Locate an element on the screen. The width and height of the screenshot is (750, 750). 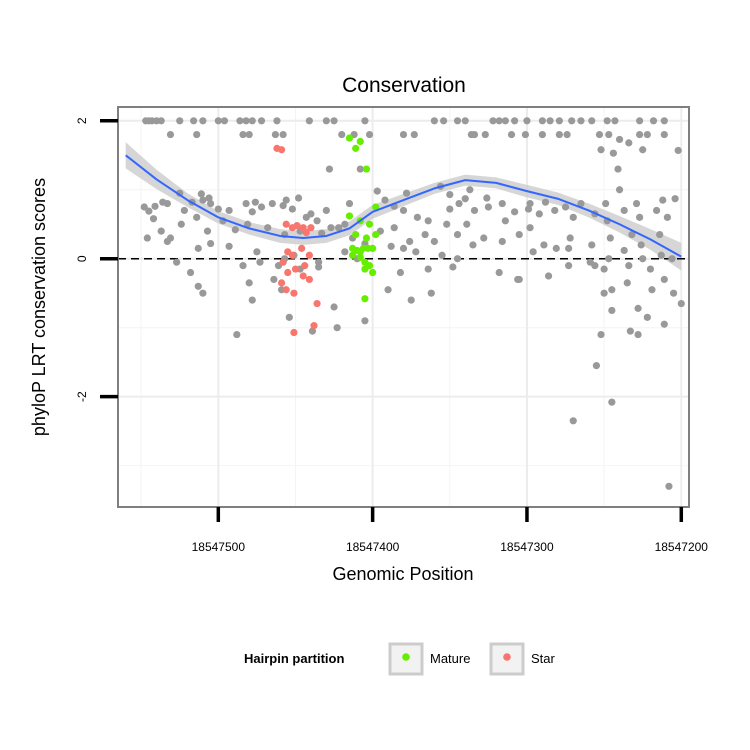
chart-title: Conservation is located at coordinates (404, 85).